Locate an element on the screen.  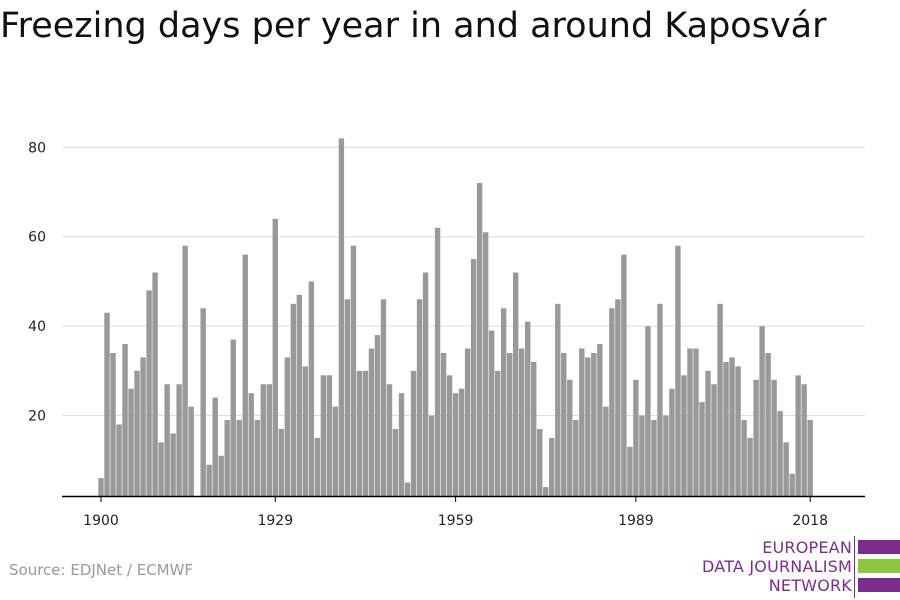
bar-1946 is located at coordinates (377, 415).